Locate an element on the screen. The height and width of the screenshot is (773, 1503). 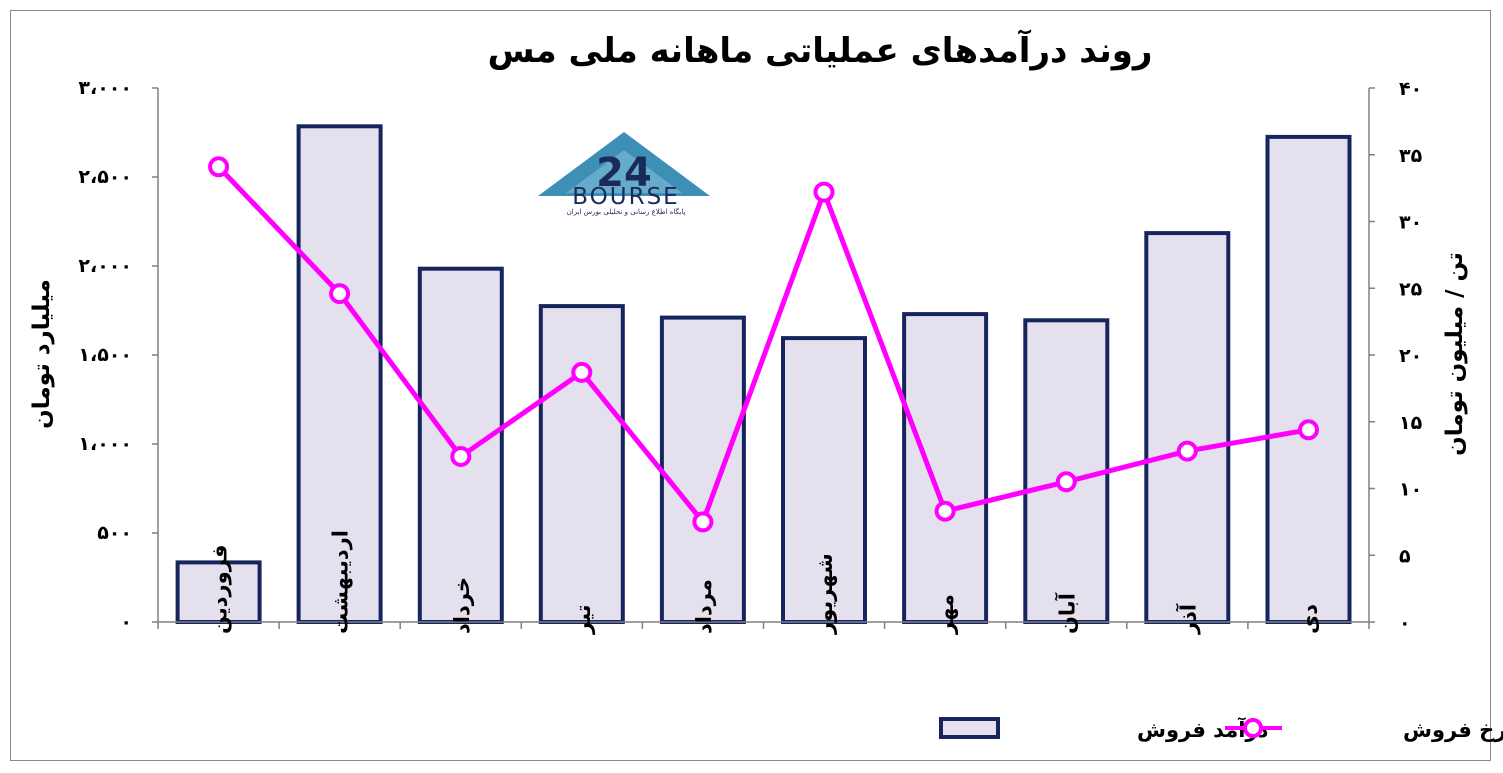
left-tick-label: ۲،۵۰۰ is located at coordinates (105, 177).